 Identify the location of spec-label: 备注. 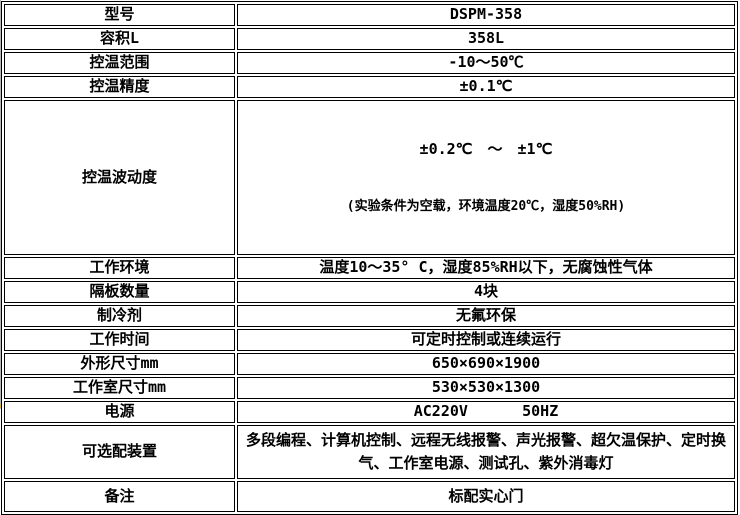
(119, 496).